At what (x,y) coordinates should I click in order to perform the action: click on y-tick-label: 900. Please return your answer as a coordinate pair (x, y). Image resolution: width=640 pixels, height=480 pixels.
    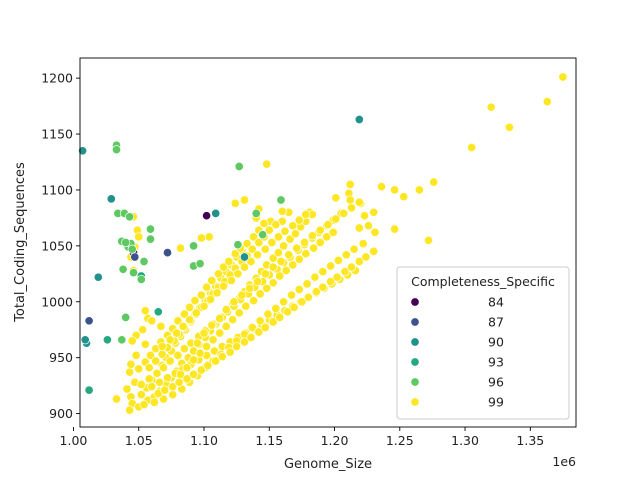
    Looking at the image, I should click on (61, 413).